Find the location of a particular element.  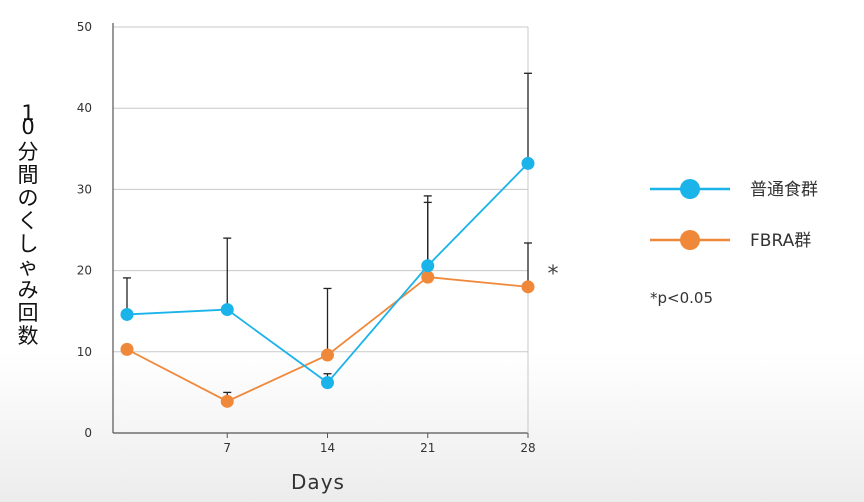

y-axis-label-char: の is located at coordinates (28, 198).